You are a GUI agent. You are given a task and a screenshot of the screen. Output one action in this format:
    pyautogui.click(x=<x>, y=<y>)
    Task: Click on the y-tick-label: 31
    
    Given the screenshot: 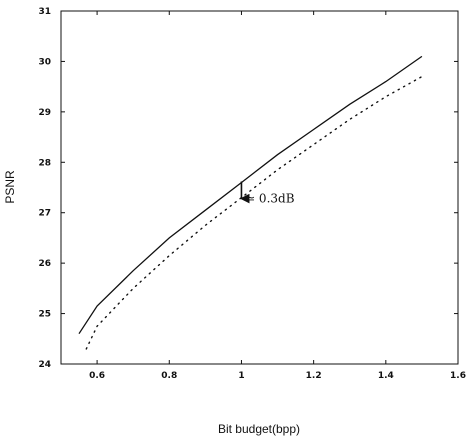 What is the action you would take?
    pyautogui.click(x=44, y=12)
    